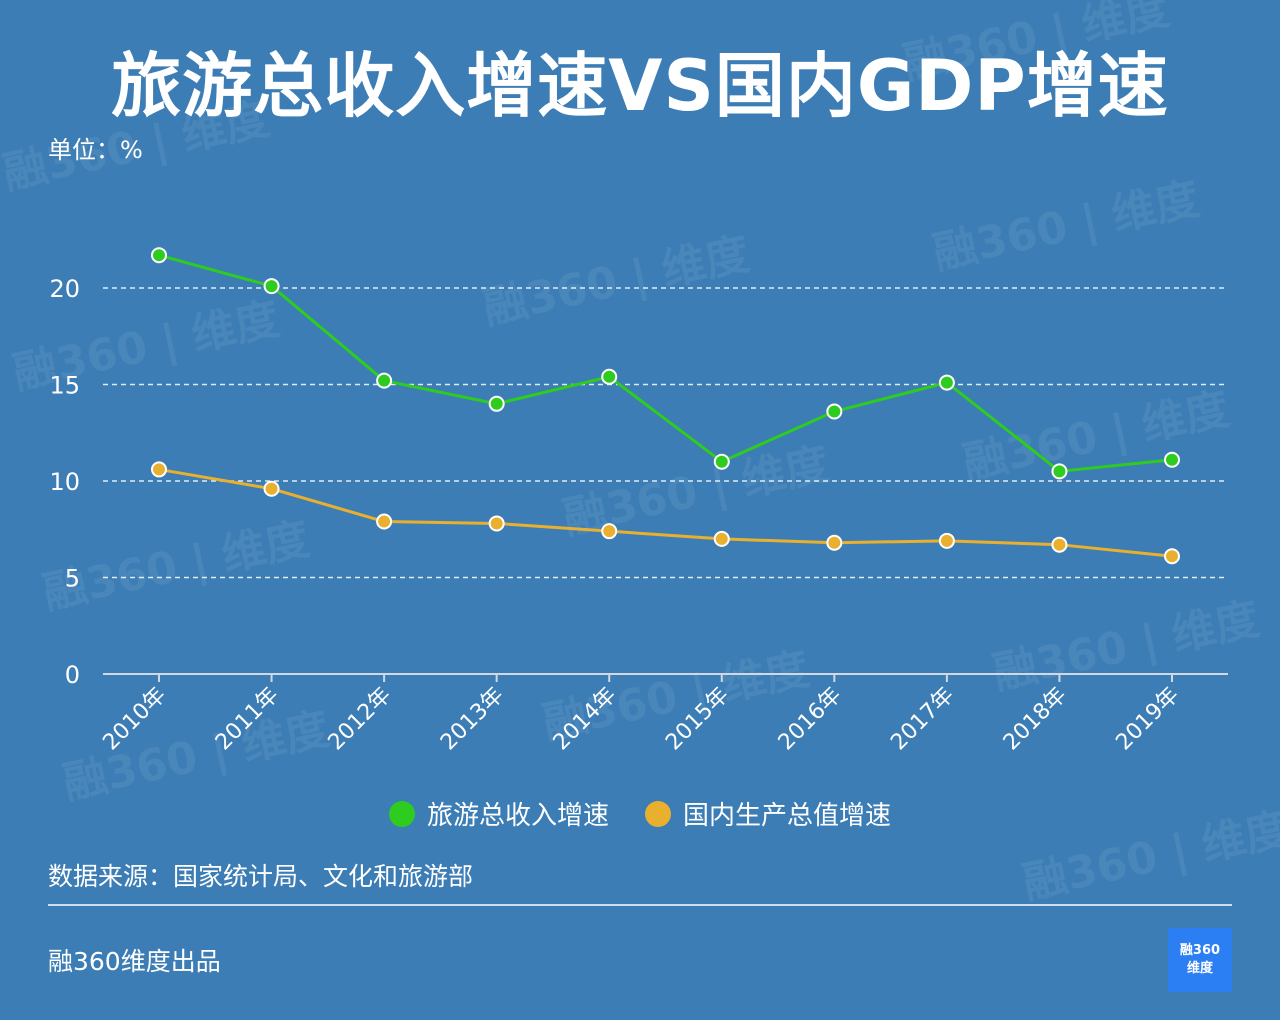 The width and height of the screenshot is (1280, 1020). I want to click on data-source: 数据来源：国家统计局、文化和旅游部, so click(261, 876).